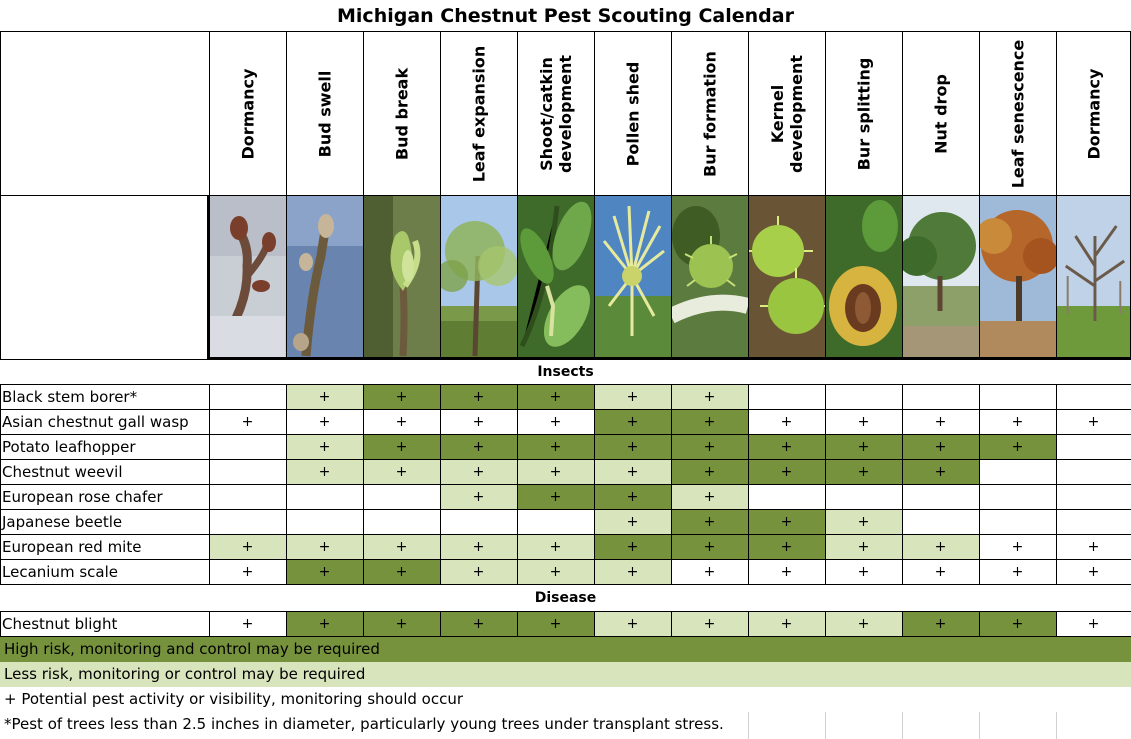  Describe the element at coordinates (863, 114) in the screenshot. I see `stage-header: Bur splitting` at that location.